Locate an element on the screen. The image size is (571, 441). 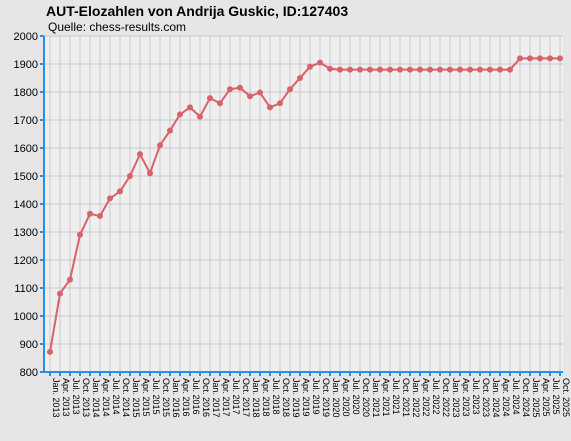
x-tick-label: Oct. 2014 is located at coordinates (126, 397).